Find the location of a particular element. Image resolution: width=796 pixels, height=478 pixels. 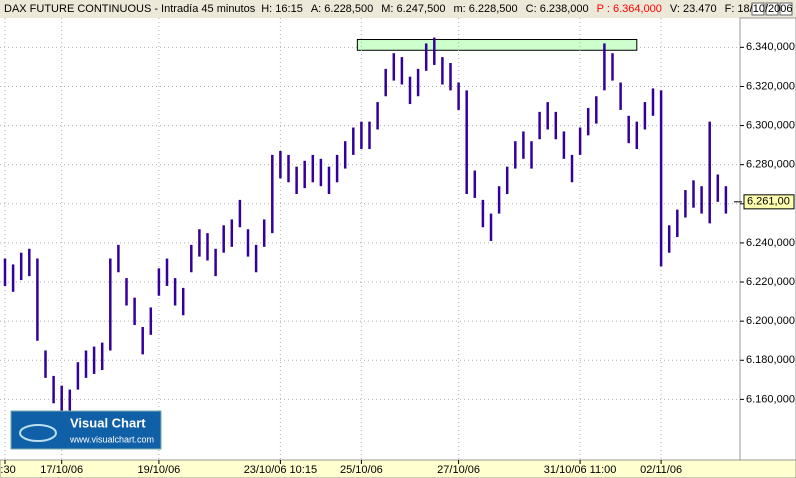

y-axis-area is located at coordinates (767, 239).